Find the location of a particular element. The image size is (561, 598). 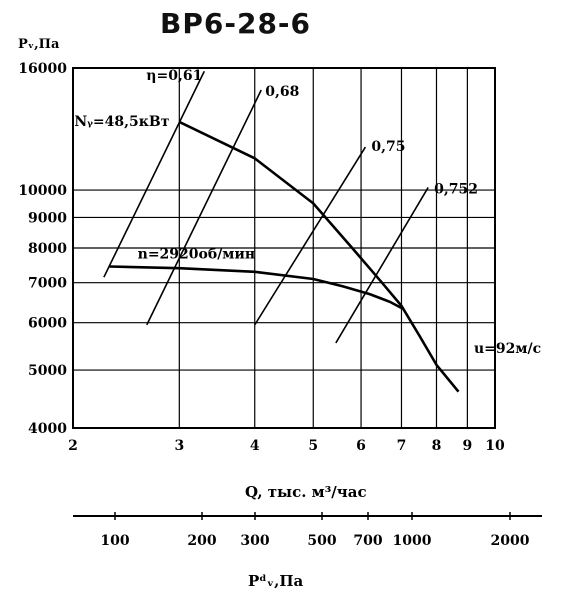

pdv-tick-label: 500 is located at coordinates (321, 541).